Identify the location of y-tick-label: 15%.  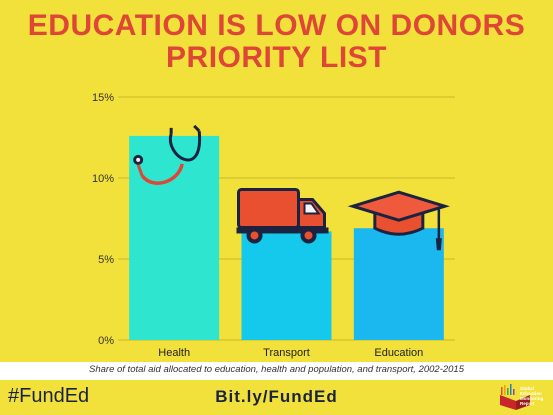
(103, 98).